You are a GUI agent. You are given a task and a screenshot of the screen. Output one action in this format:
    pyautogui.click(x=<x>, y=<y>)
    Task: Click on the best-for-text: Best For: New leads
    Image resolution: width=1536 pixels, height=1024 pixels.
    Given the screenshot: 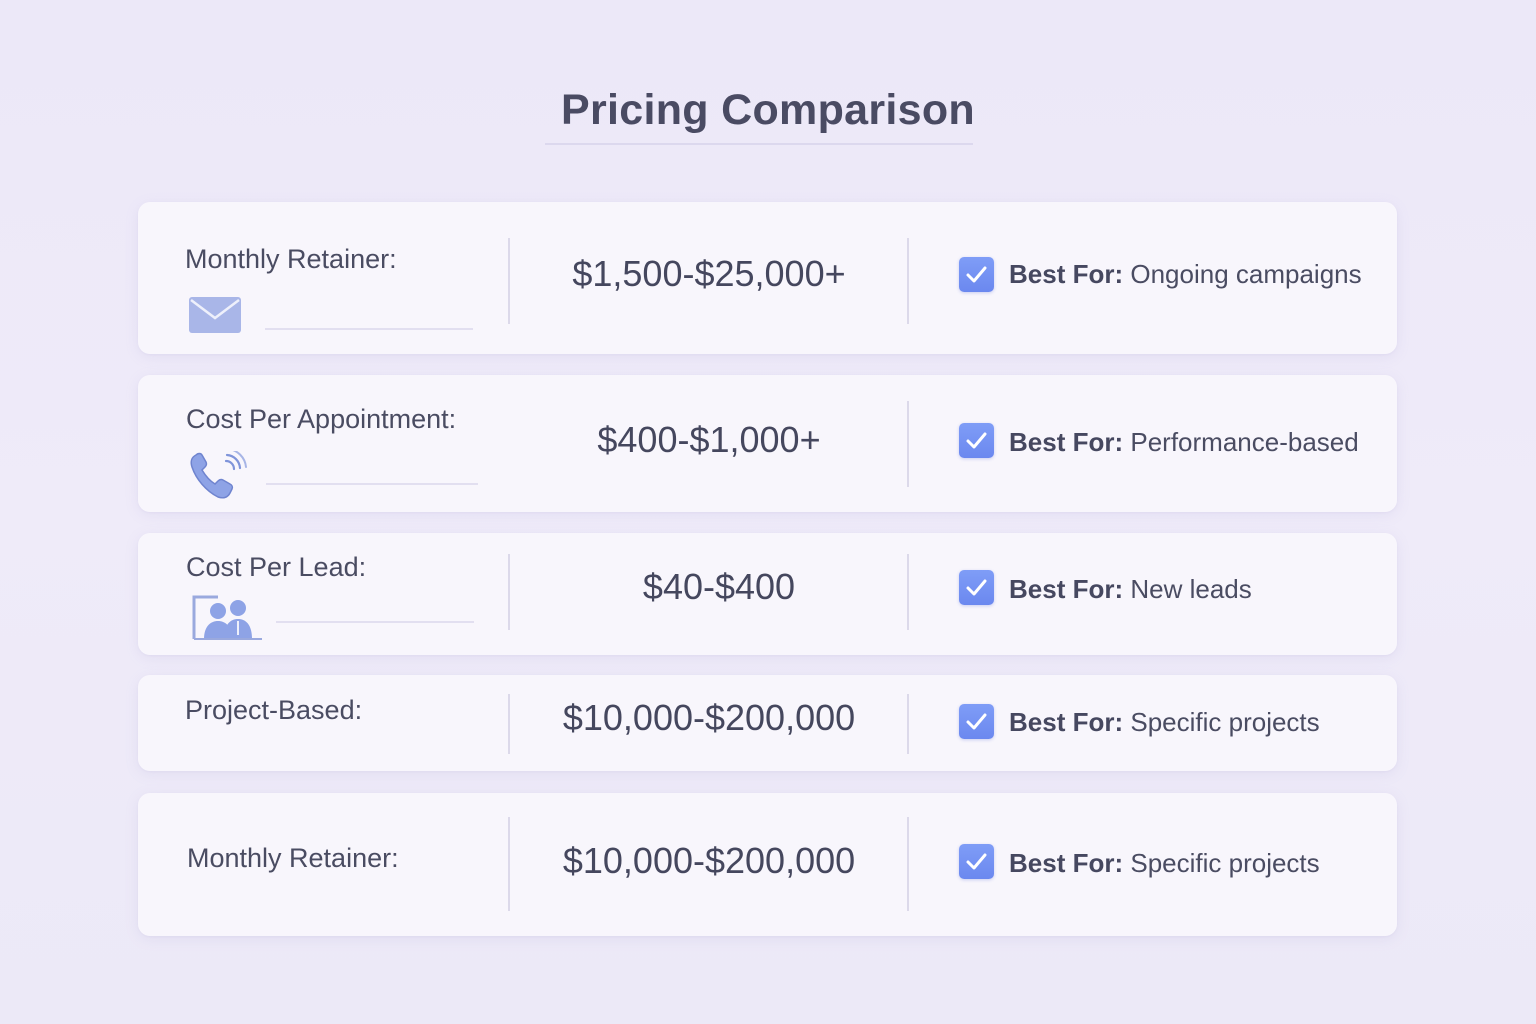 What is the action you would take?
    pyautogui.click(x=1130, y=589)
    